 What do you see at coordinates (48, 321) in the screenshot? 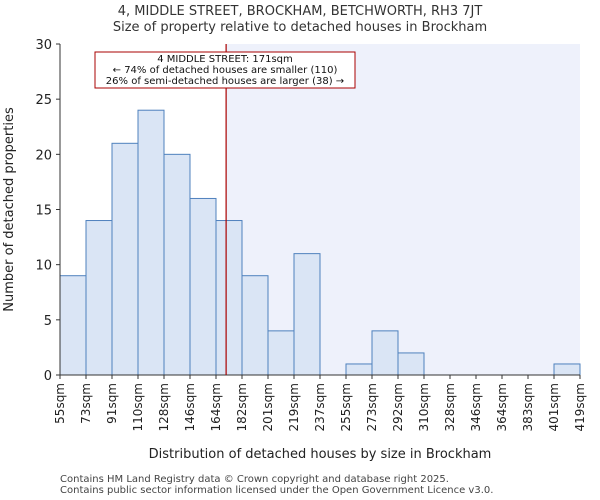
I see `y-tick-label: 5` at bounding box center [48, 321].